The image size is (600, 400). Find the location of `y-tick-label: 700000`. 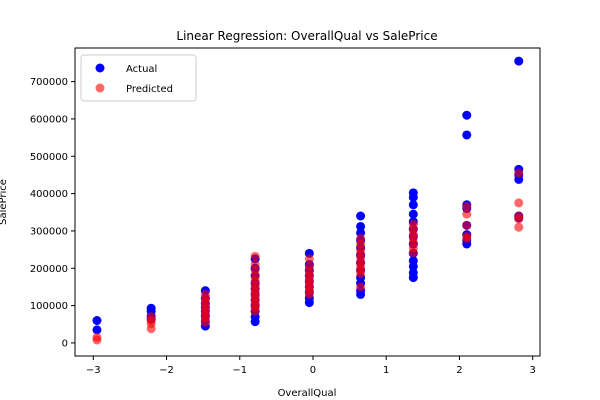

y-tick-label: 700000 is located at coordinates (49, 82).